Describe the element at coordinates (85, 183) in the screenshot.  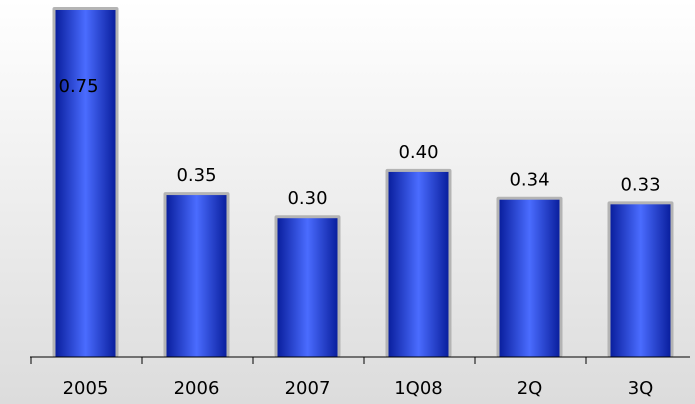
I see `bar-2005` at that location.